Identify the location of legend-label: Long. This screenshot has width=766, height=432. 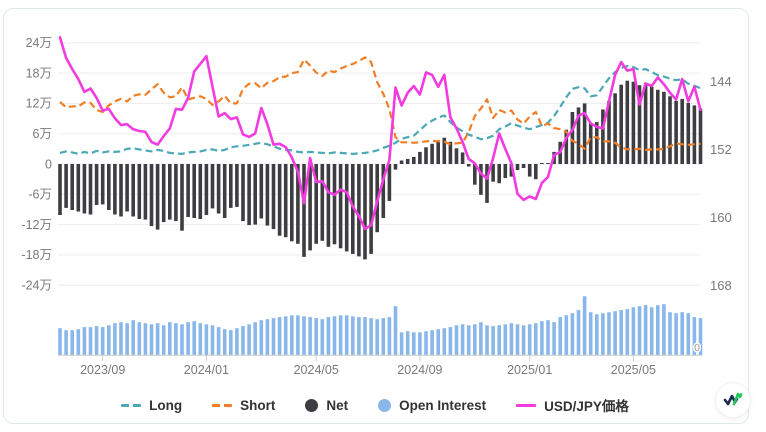
(166, 405).